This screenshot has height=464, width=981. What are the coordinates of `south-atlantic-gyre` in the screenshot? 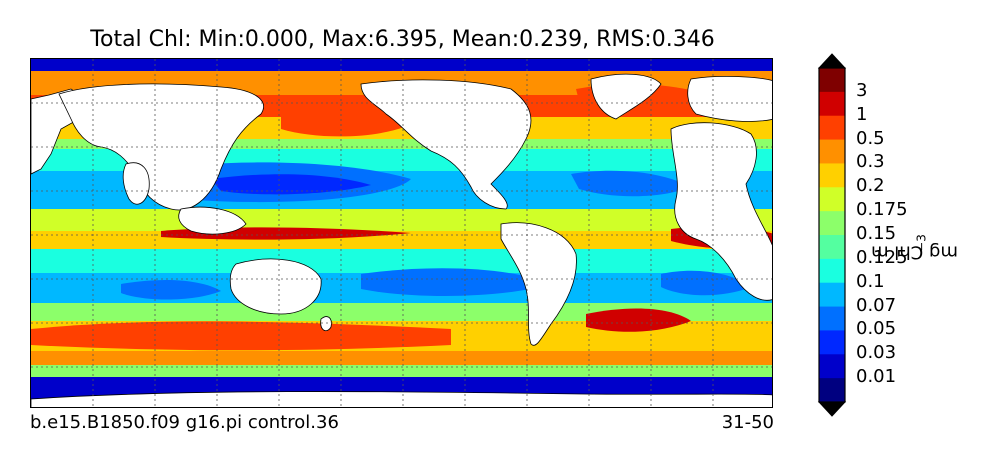 It's located at (706, 283).